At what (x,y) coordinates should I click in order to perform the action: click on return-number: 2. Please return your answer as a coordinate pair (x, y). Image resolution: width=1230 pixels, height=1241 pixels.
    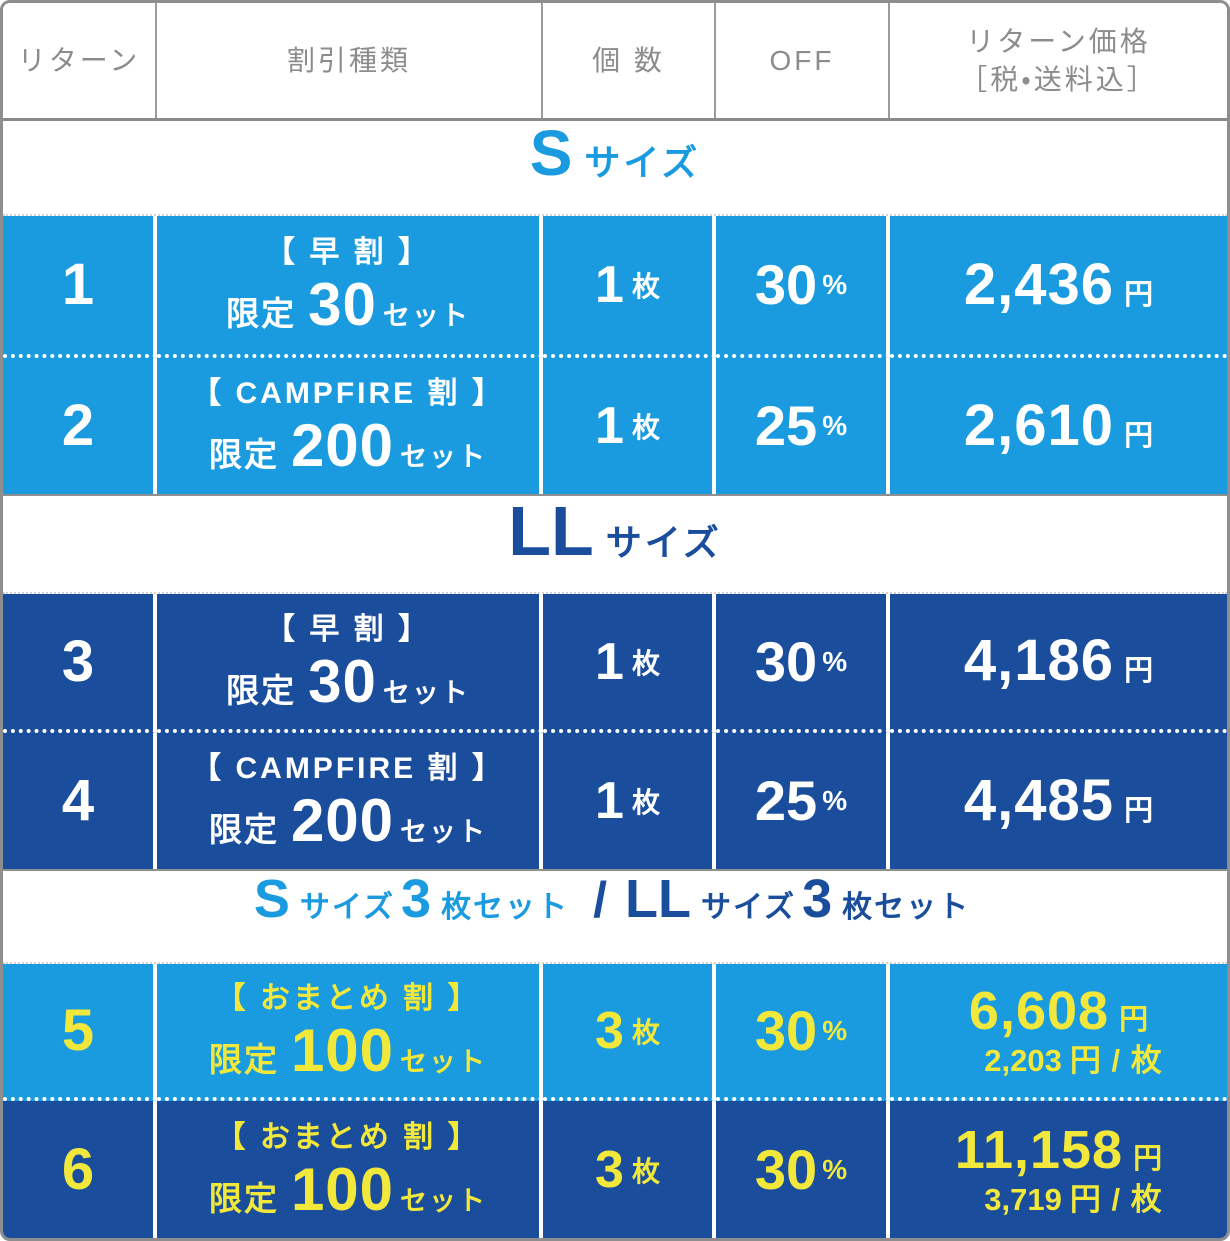
    Looking at the image, I should click on (78, 425).